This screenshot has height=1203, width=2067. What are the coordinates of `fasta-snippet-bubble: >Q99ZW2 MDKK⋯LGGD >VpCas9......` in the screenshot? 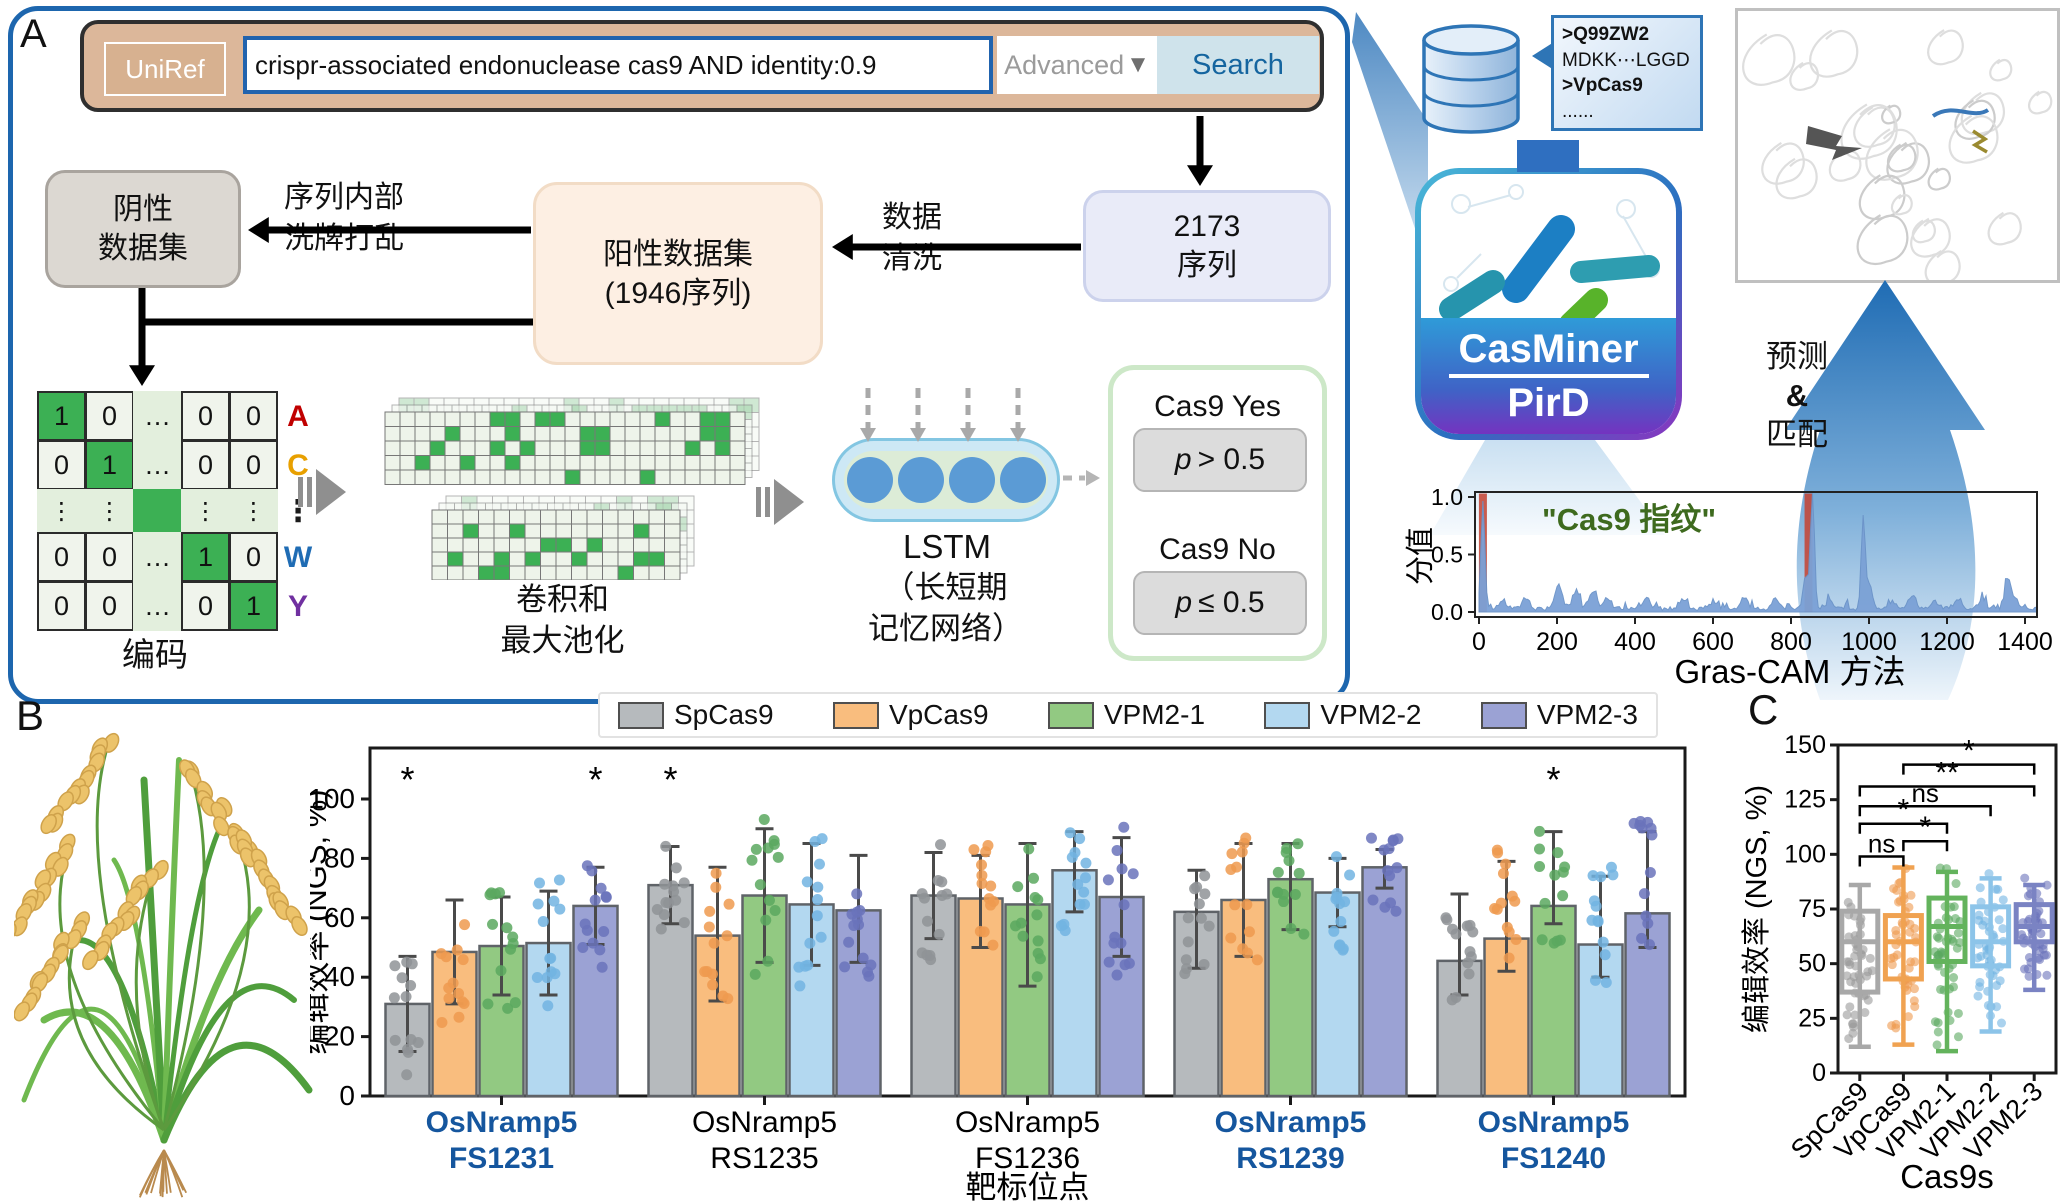 It's located at (1627, 73).